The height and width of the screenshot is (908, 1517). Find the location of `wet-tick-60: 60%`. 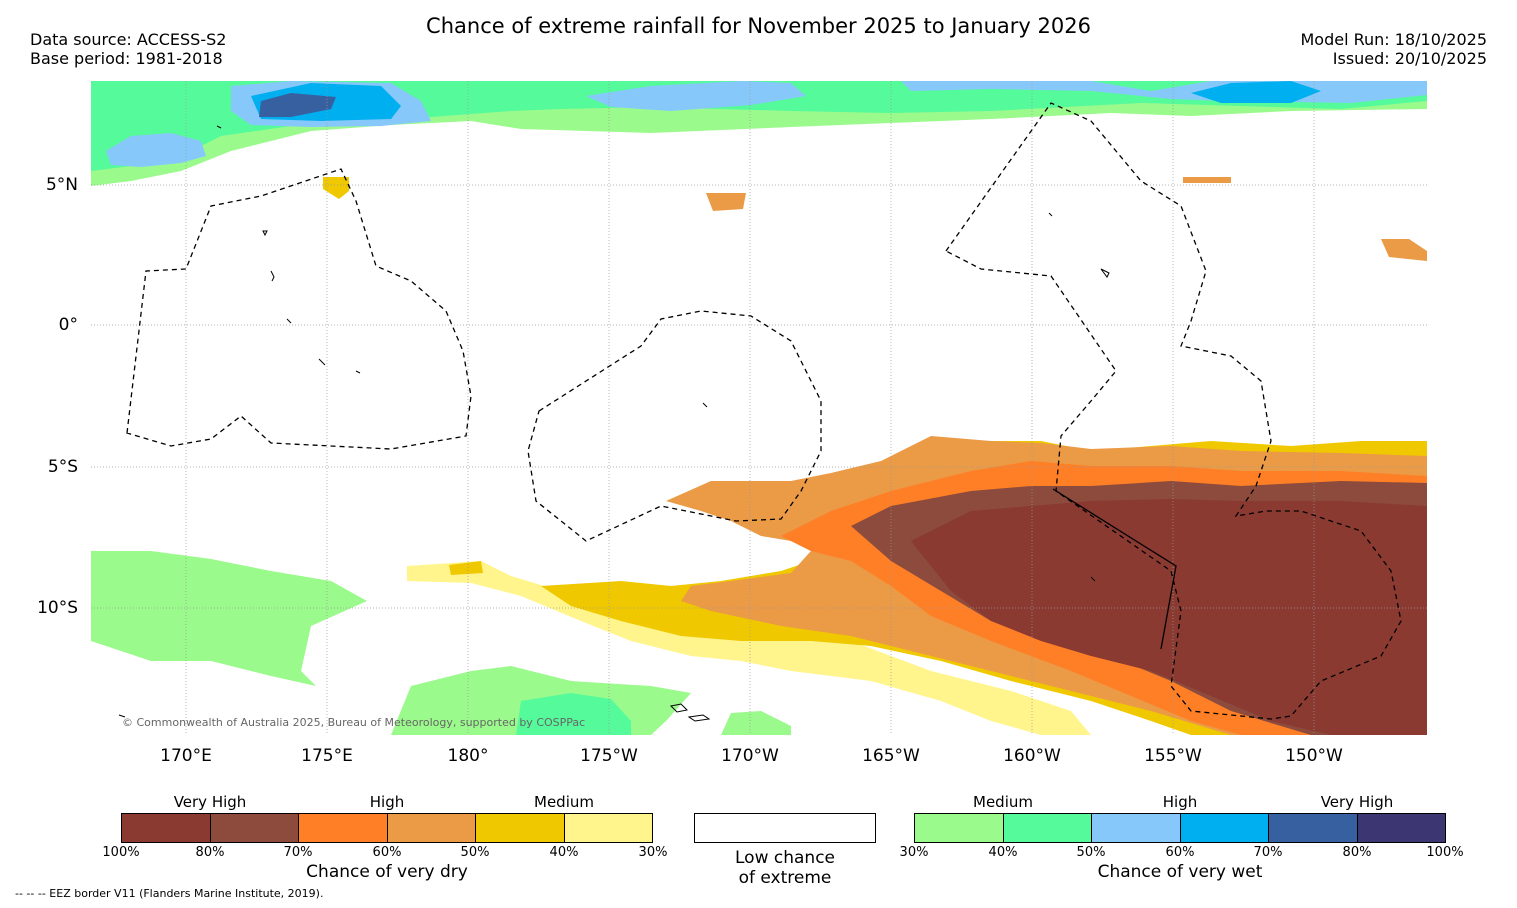

wet-tick-60: 60% is located at coordinates (1180, 852).